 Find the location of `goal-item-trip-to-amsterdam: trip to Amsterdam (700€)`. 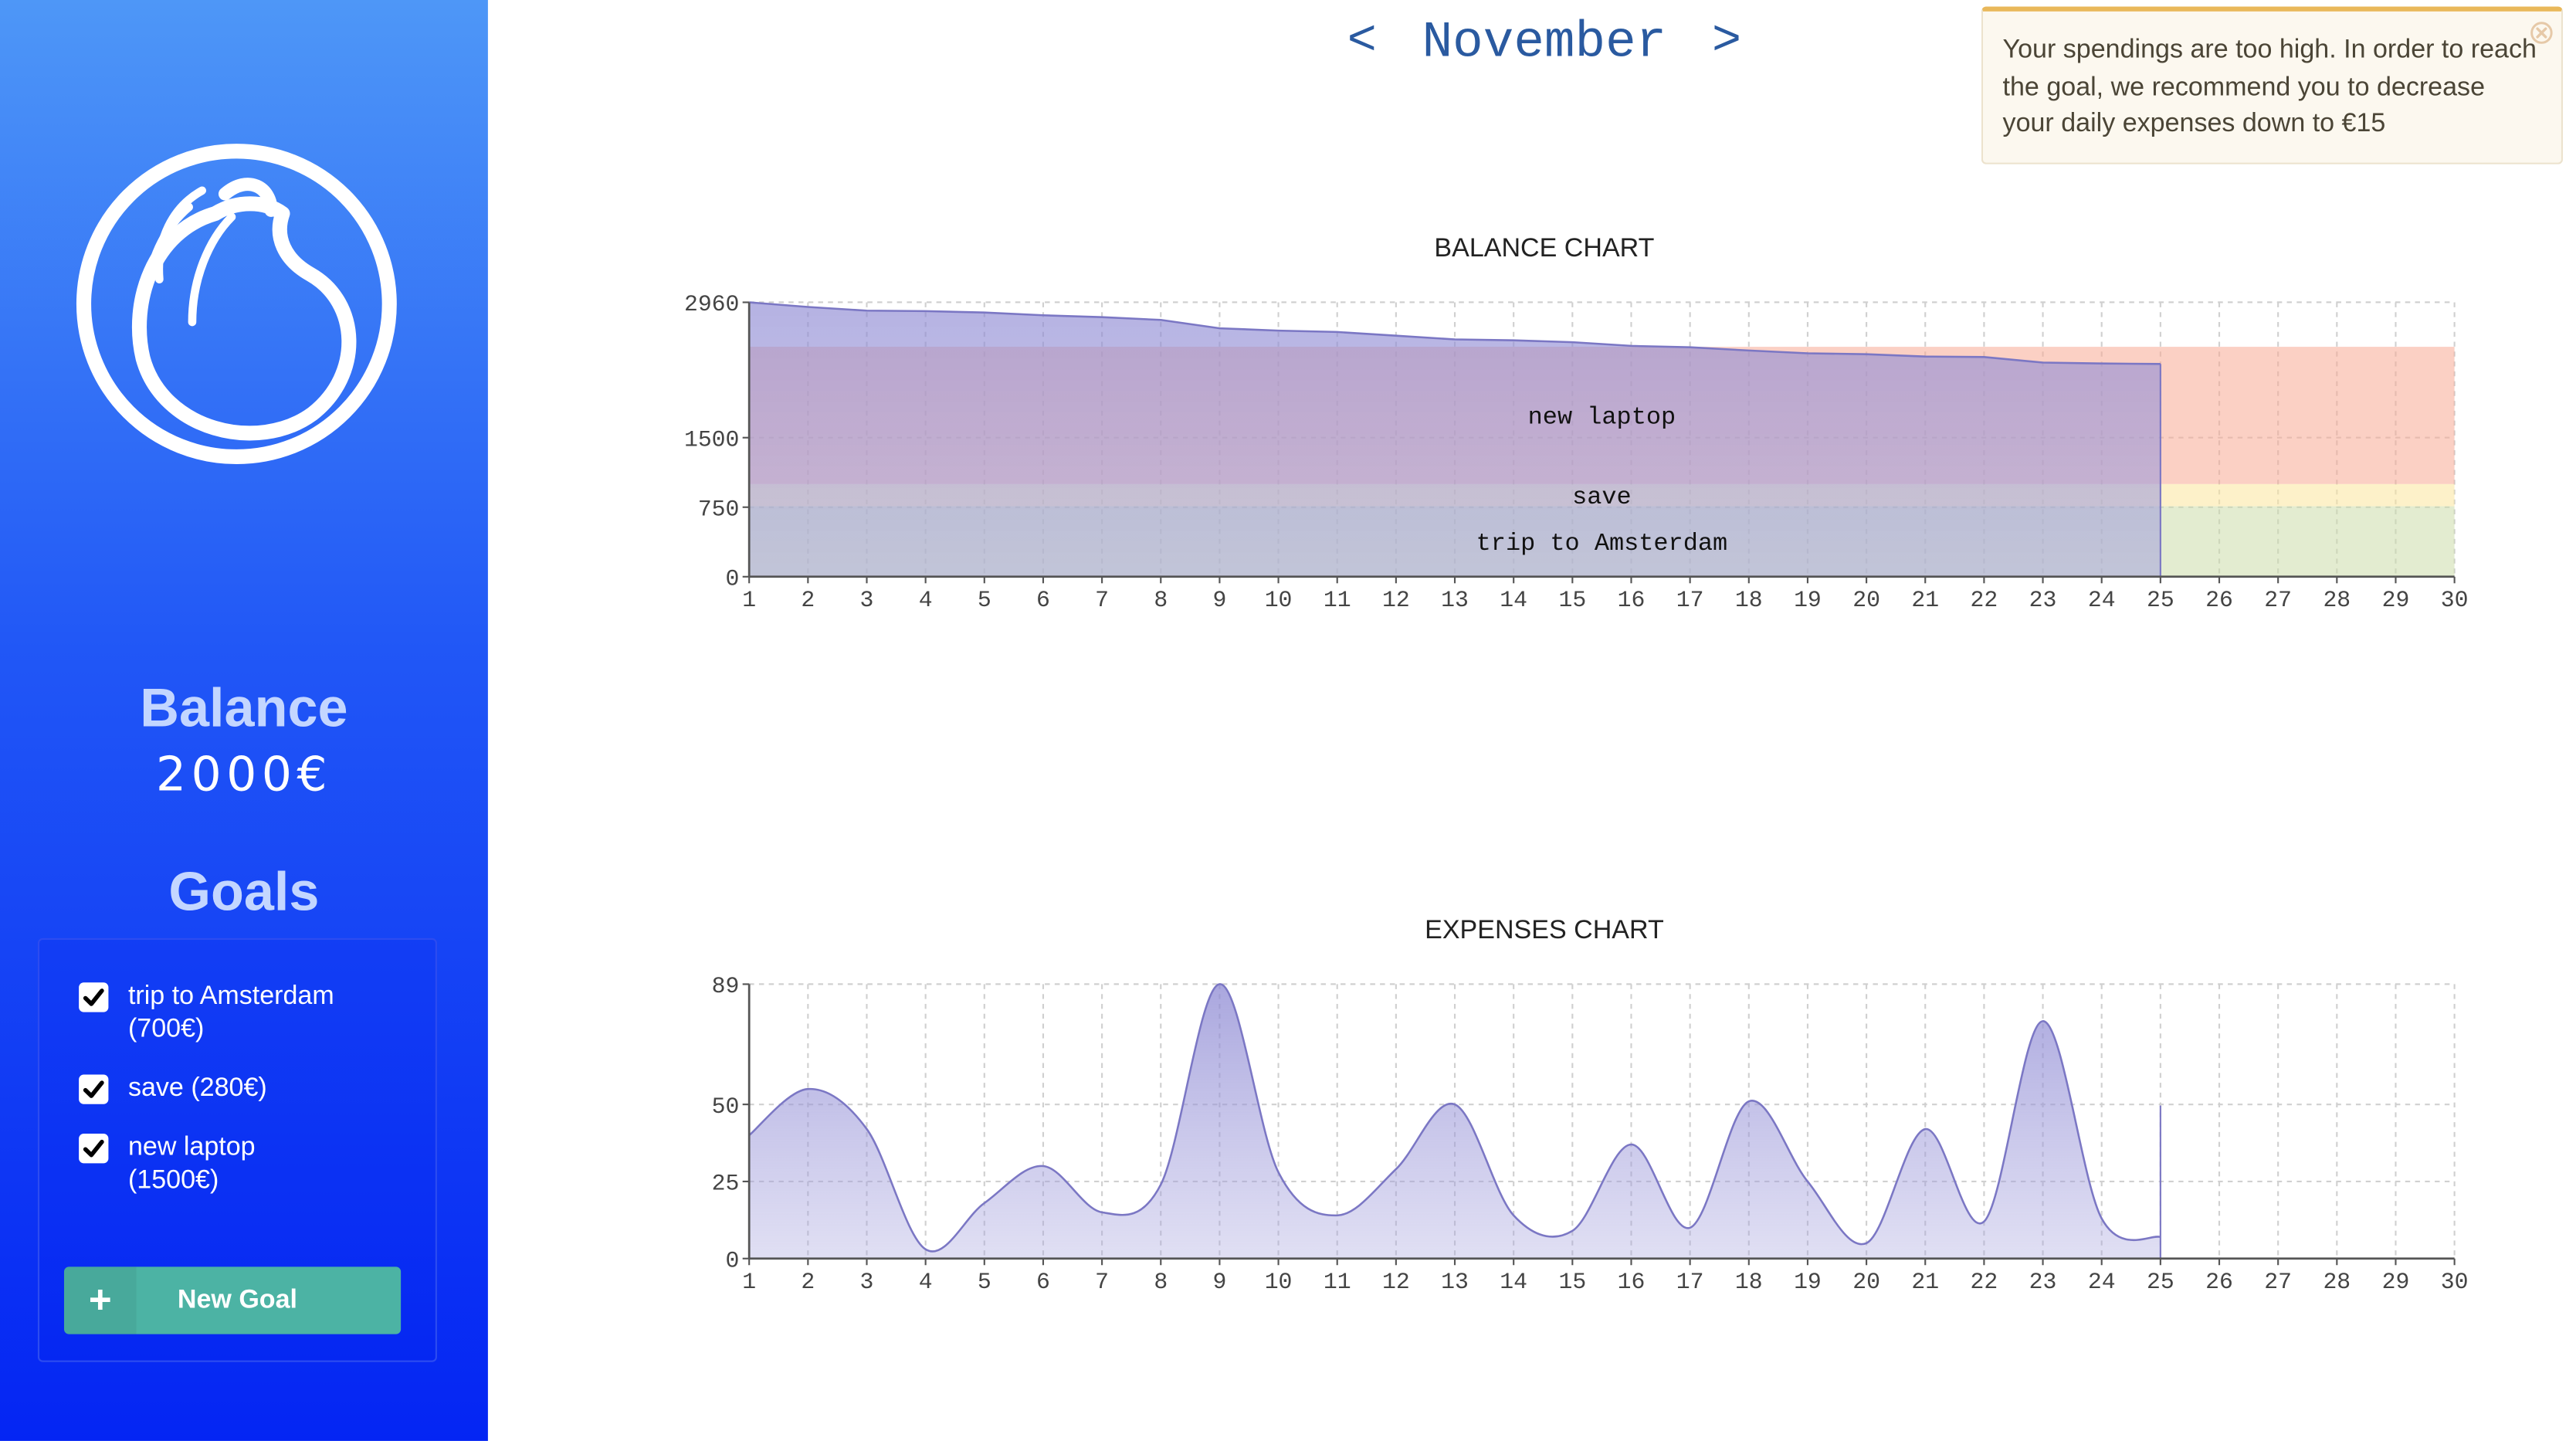

goal-item-trip-to-amsterdam: trip to Amsterdam (700€) is located at coordinates (227, 1013).